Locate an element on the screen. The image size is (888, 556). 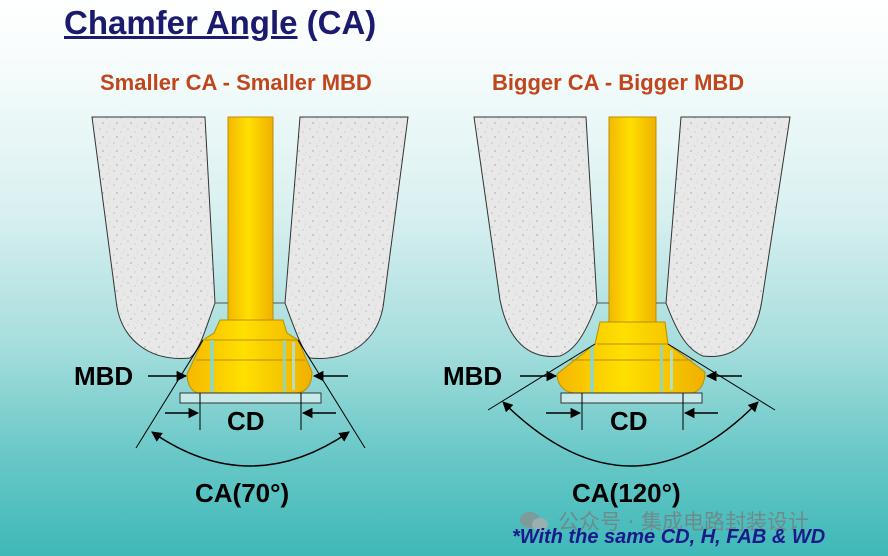
wechat-icon is located at coordinates (535, 521).